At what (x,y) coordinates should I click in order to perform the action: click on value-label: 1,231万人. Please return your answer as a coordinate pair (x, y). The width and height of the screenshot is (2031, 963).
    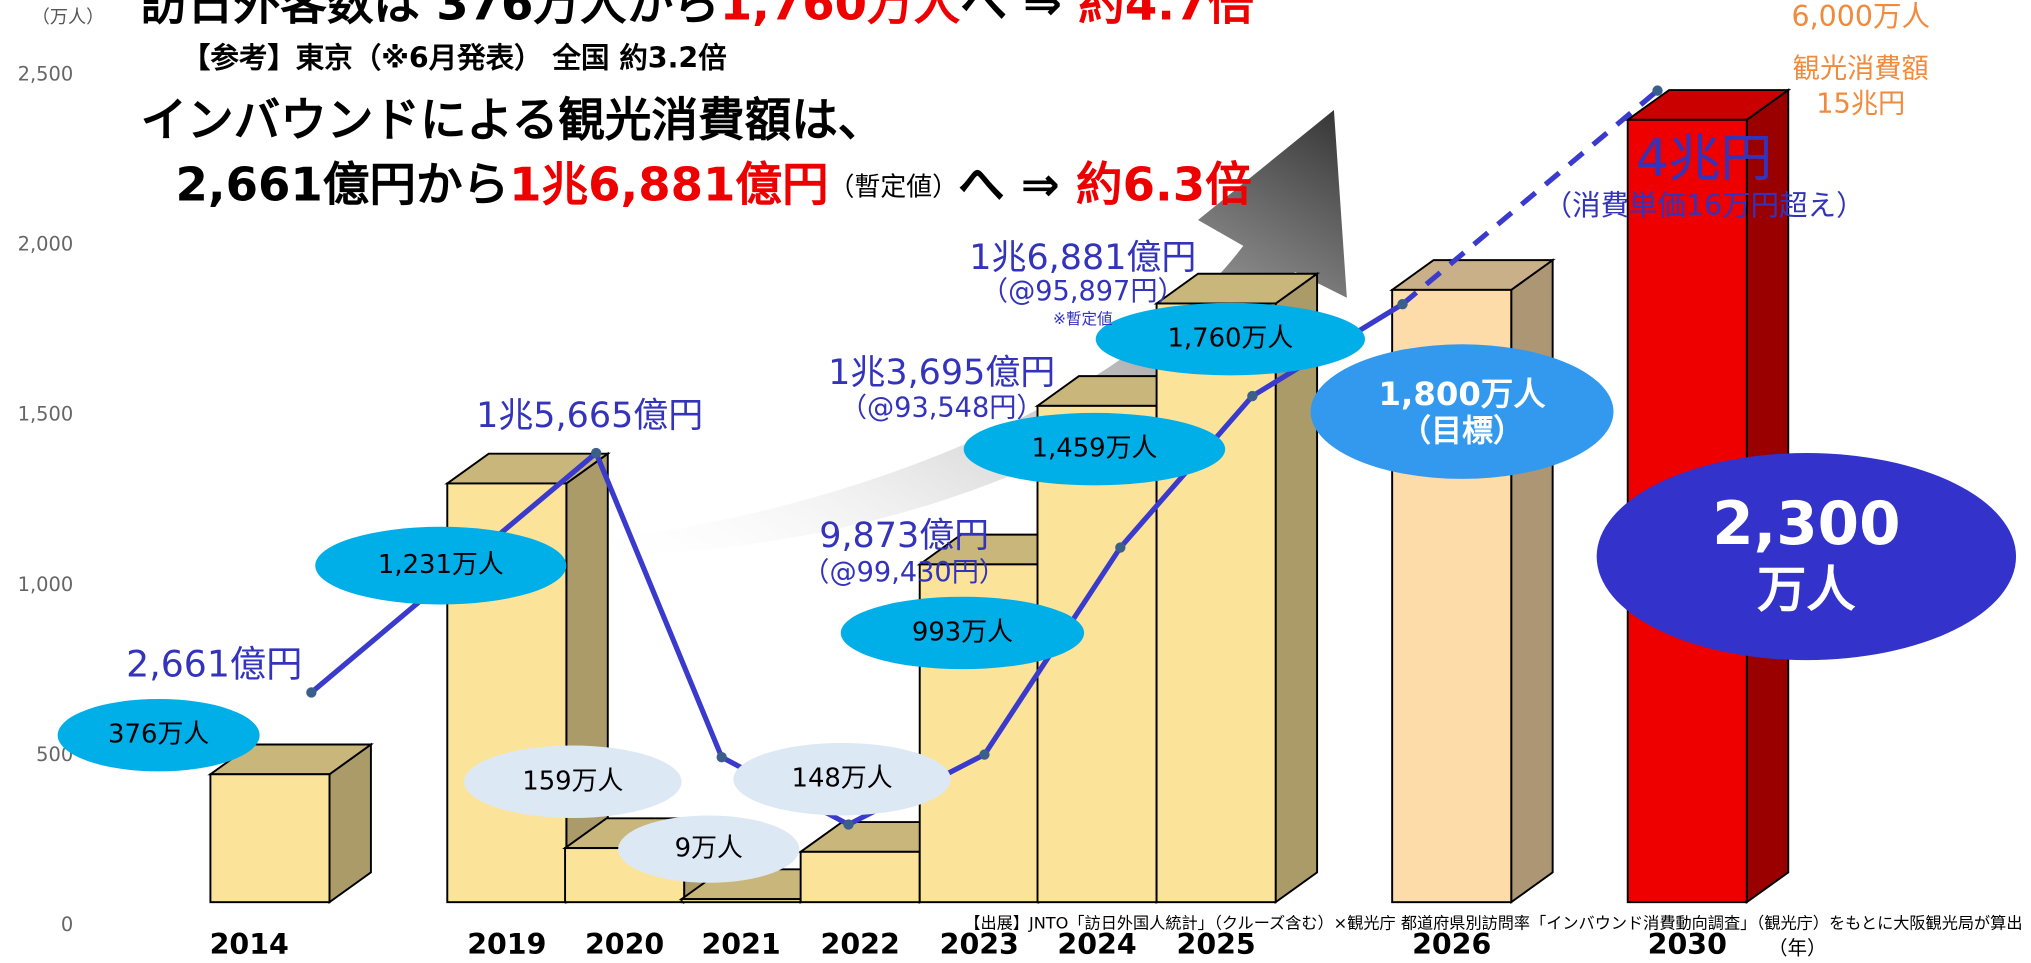
    Looking at the image, I should click on (441, 565).